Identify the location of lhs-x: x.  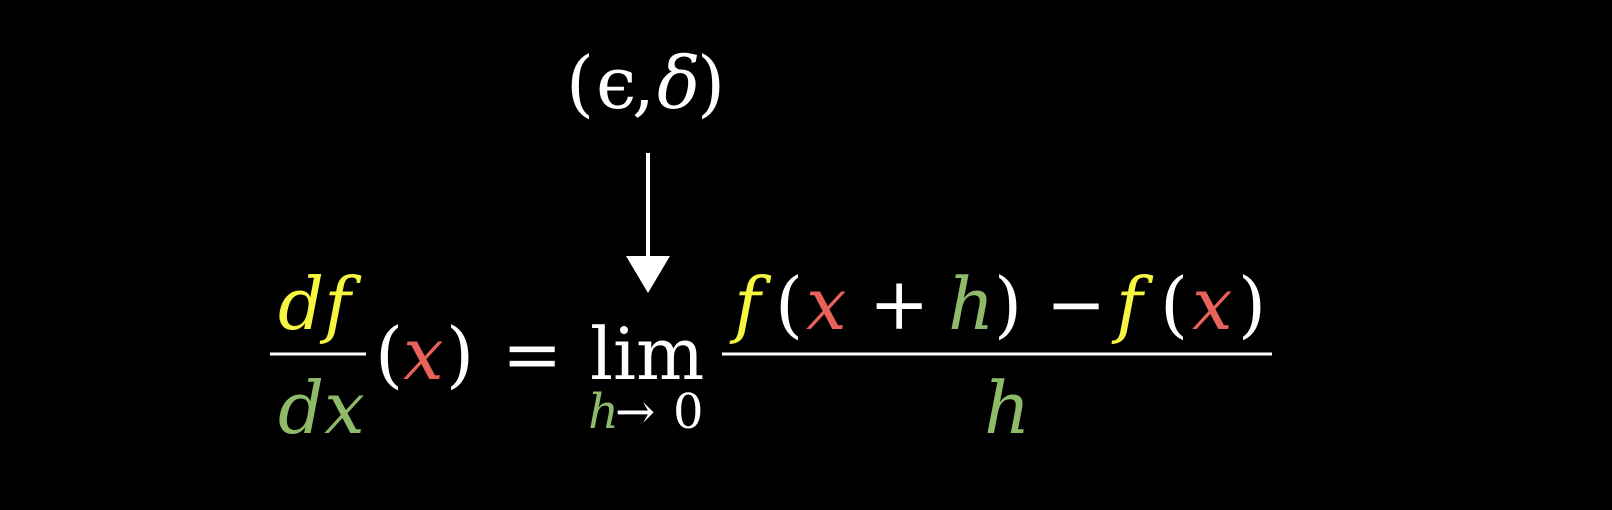
(423, 354).